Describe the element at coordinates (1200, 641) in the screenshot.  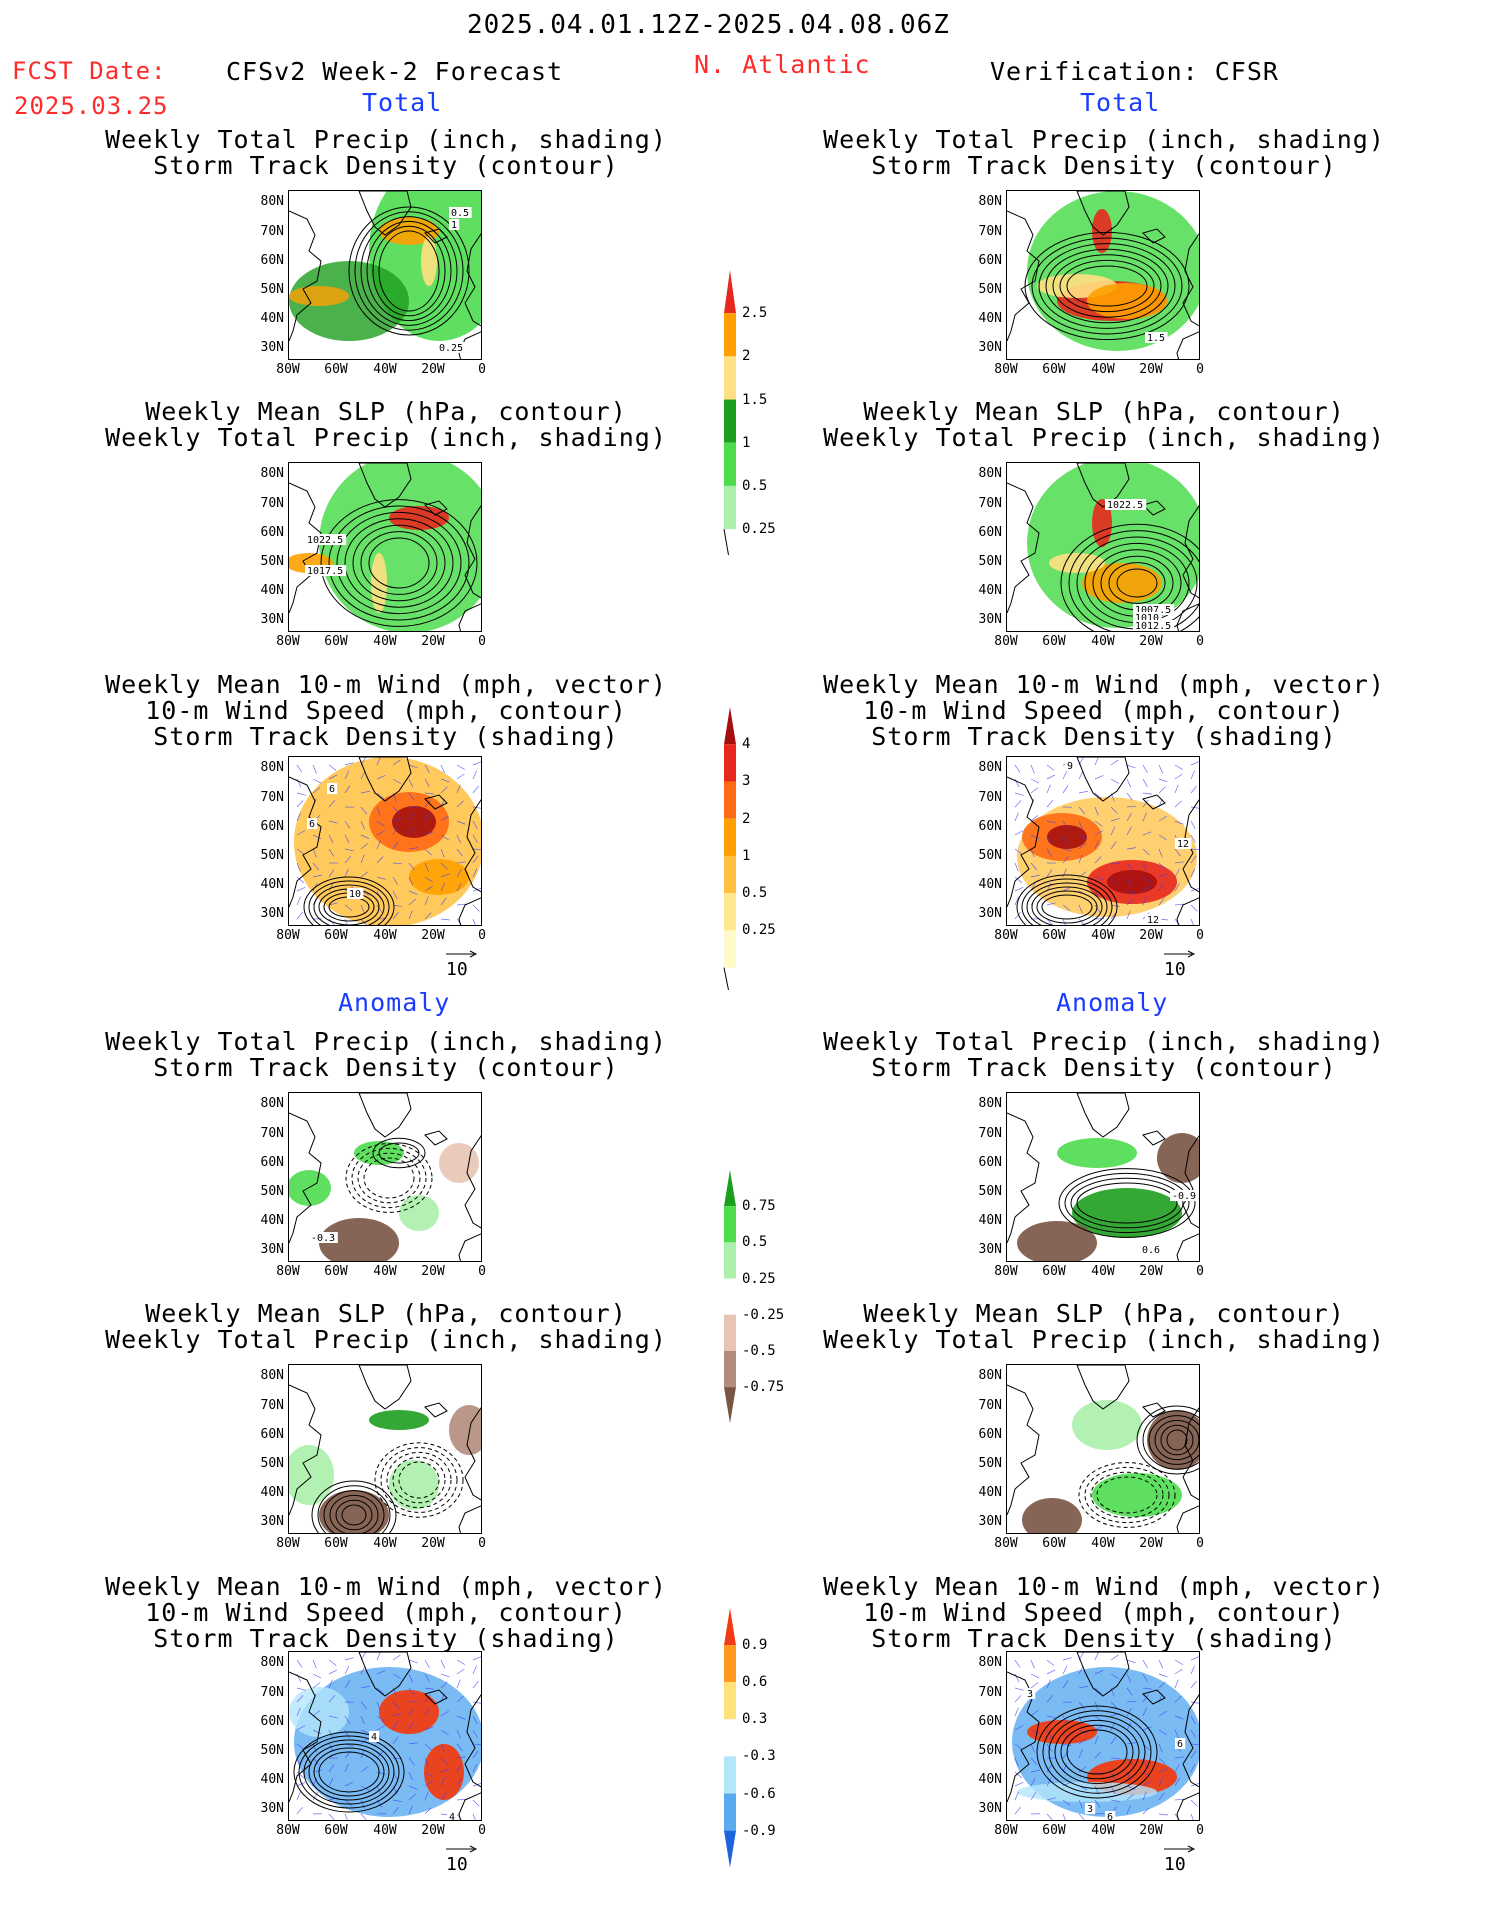
I see `lon-tick-label: 0` at that location.